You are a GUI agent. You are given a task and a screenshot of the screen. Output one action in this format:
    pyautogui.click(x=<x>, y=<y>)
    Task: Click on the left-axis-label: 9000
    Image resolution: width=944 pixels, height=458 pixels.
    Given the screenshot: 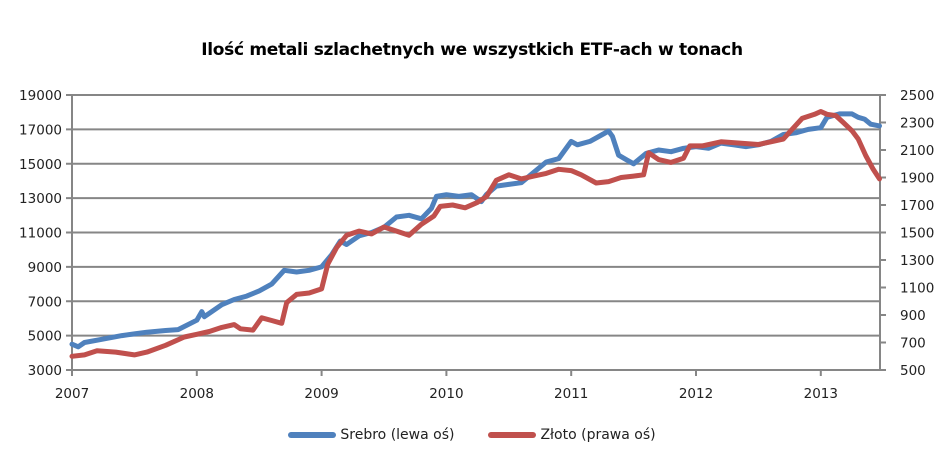 What is the action you would take?
    pyautogui.click(x=45, y=268)
    